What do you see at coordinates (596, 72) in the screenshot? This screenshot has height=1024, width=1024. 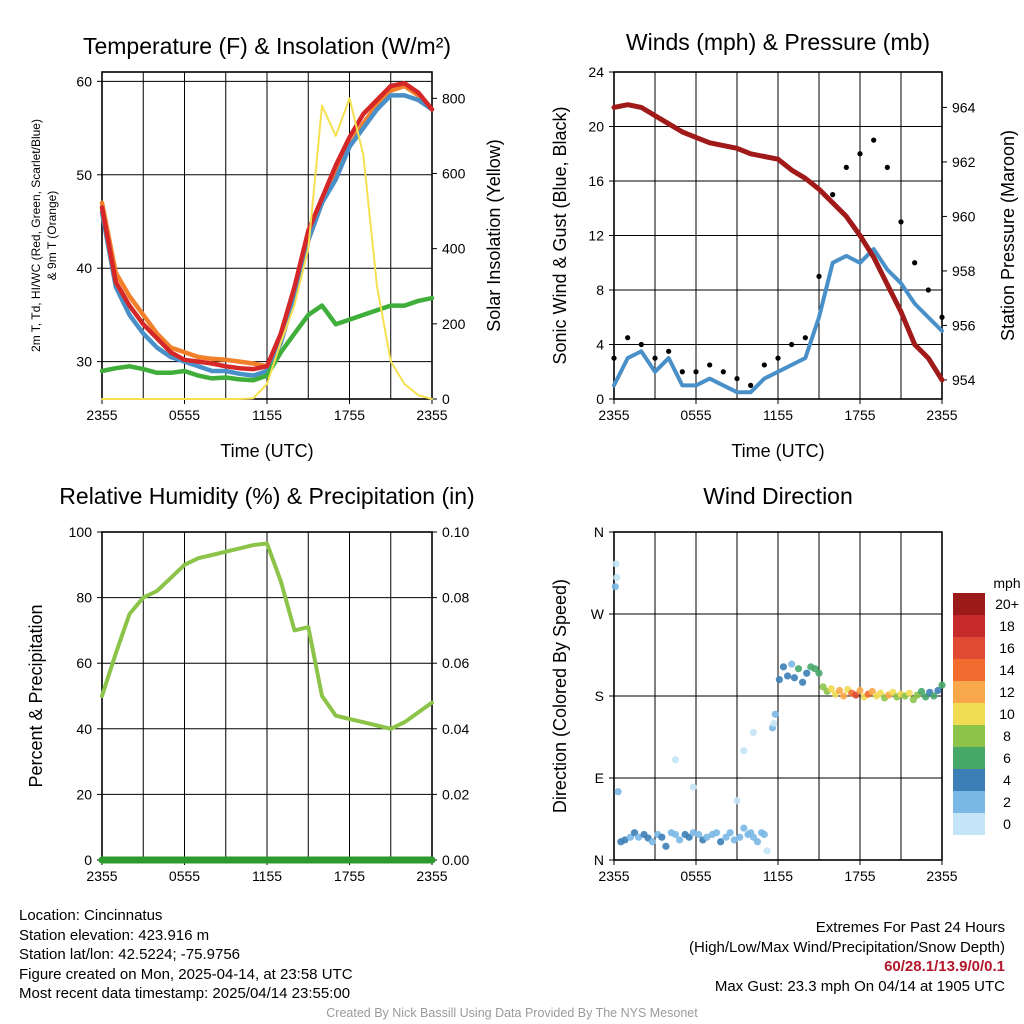 I see `y-tick-label: 24` at bounding box center [596, 72].